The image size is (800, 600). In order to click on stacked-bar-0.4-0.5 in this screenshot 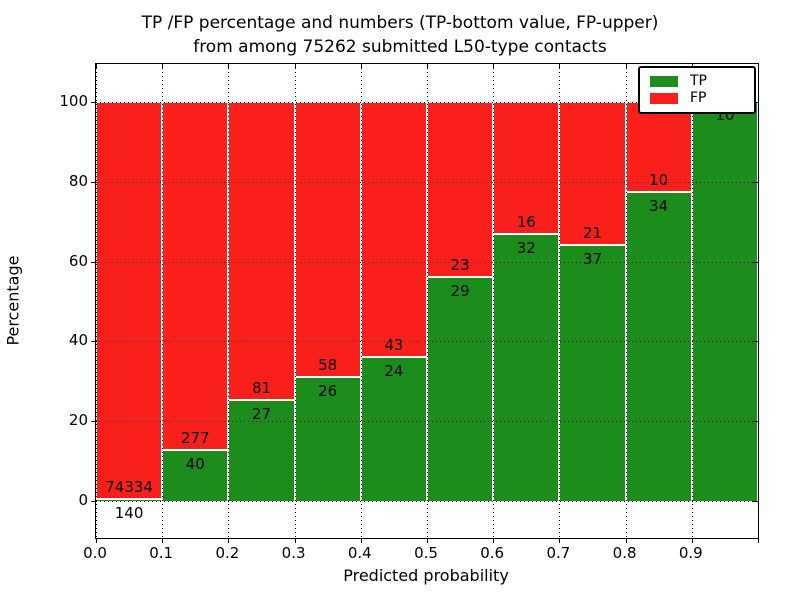, I will do `click(393, 301)`.